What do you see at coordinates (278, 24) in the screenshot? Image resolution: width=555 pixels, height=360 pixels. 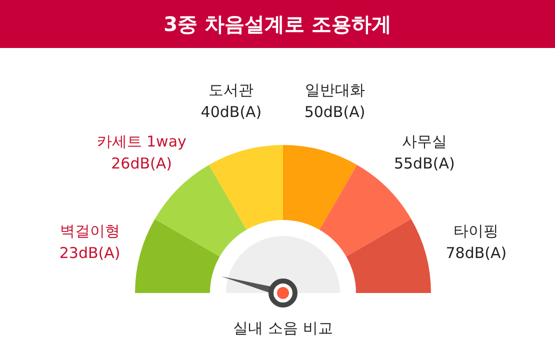 I see `chart-title: 3중 차음설계로 조용하게` at bounding box center [278, 24].